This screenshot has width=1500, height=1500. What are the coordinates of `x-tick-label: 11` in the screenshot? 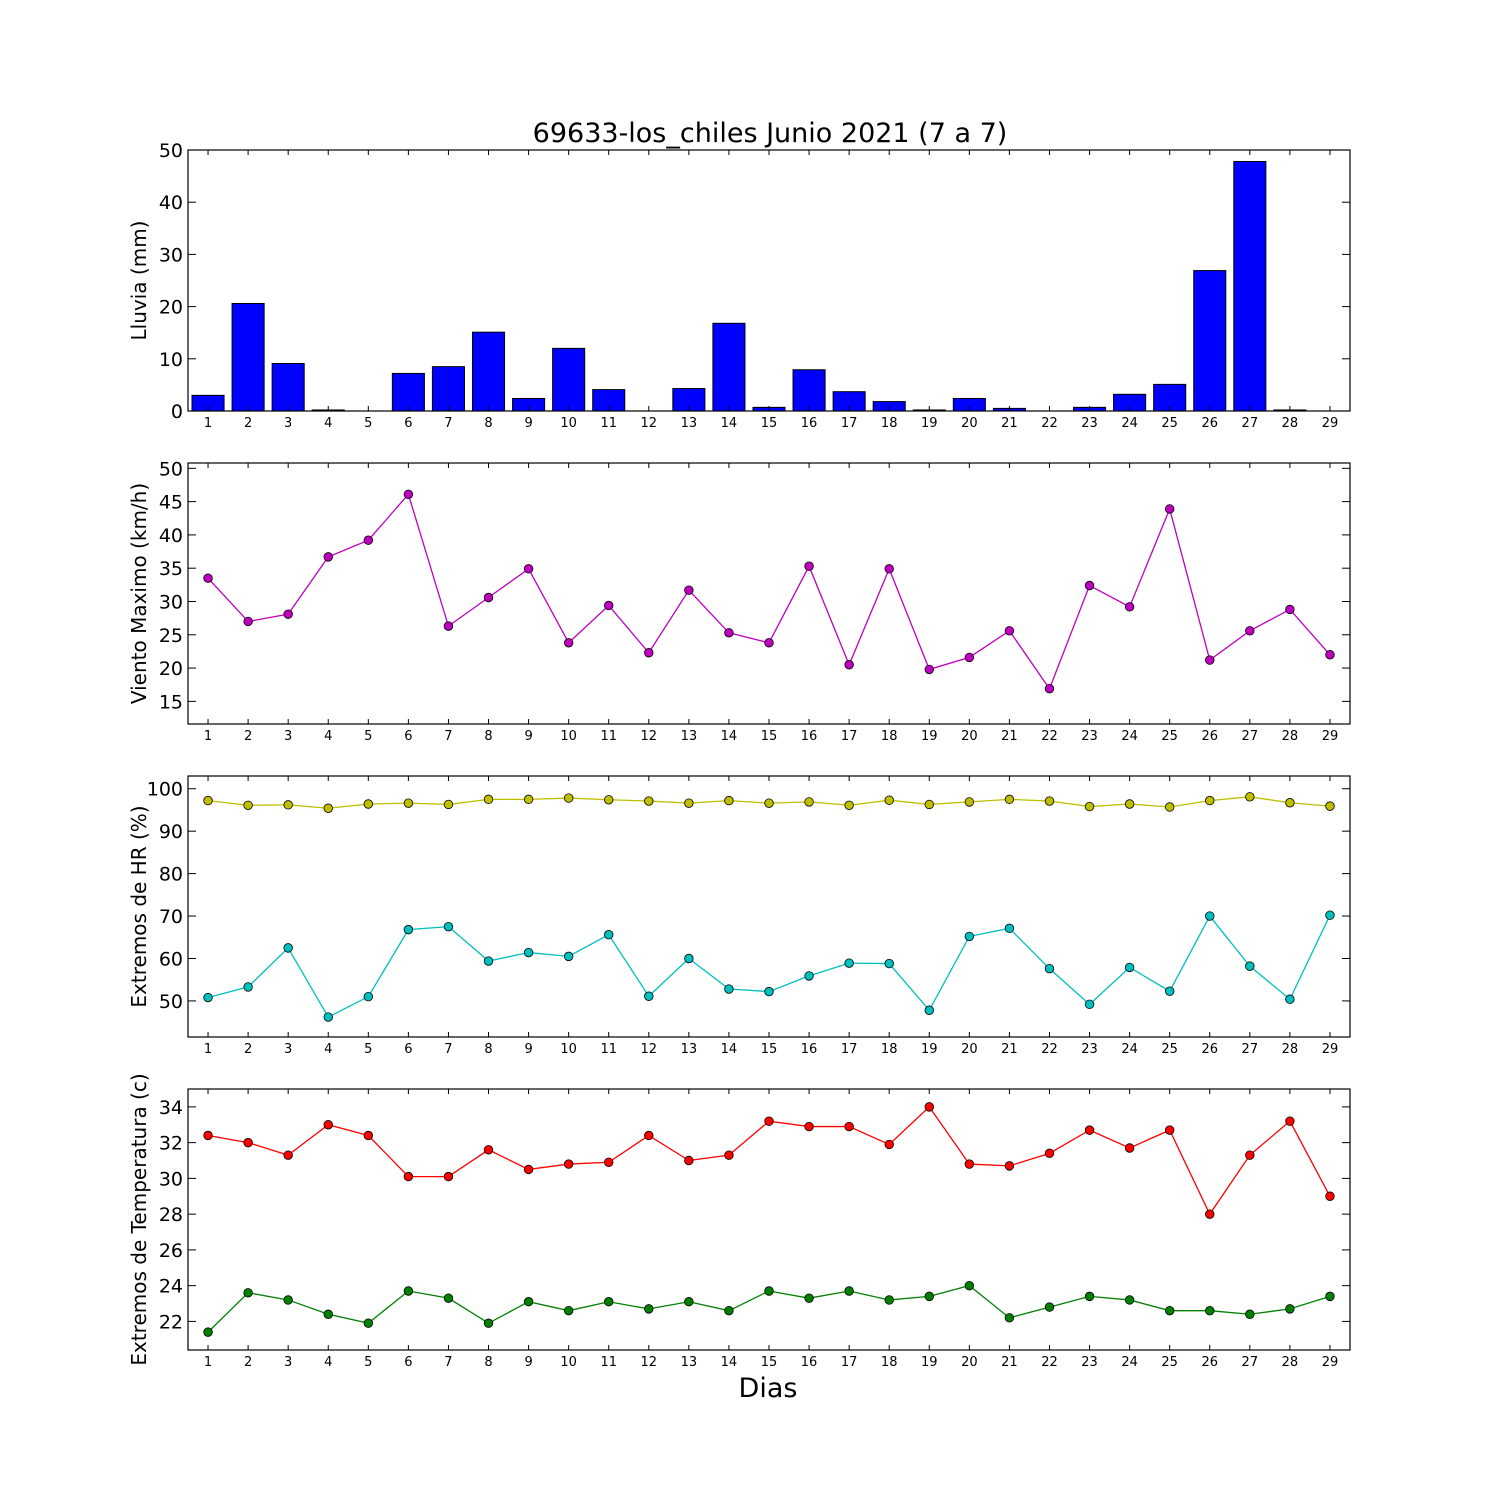 It's located at (608, 1049).